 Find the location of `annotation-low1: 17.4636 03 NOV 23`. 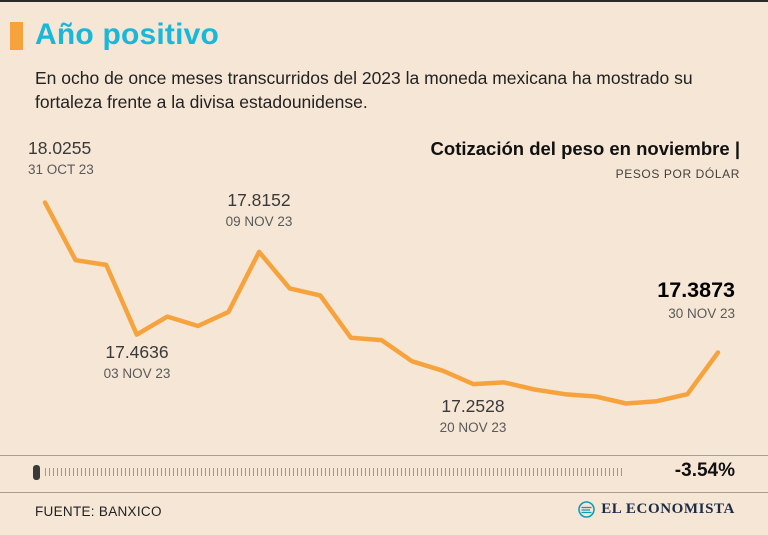

annotation-low1: 17.4636 03 NOV 23 is located at coordinates (137, 361).